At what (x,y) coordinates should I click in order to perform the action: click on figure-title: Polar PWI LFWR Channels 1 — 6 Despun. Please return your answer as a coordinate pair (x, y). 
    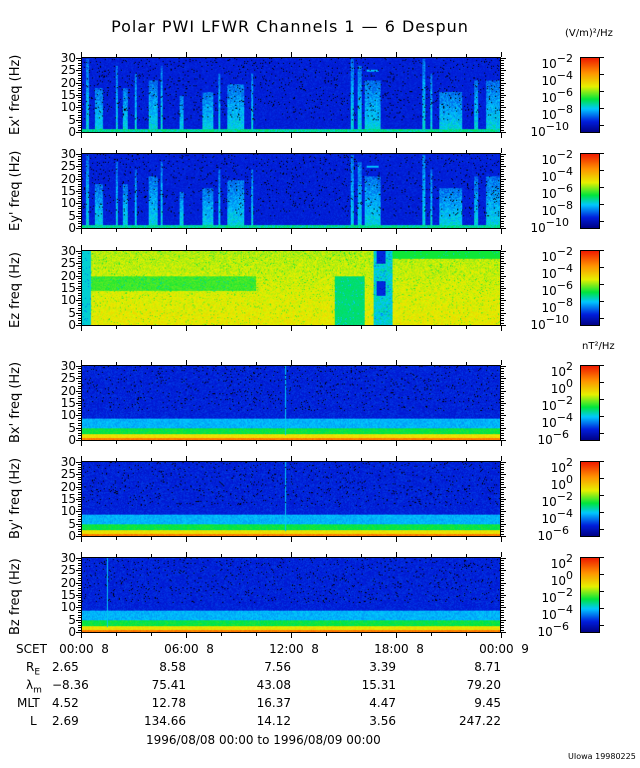
    Looking at the image, I should click on (290, 26).